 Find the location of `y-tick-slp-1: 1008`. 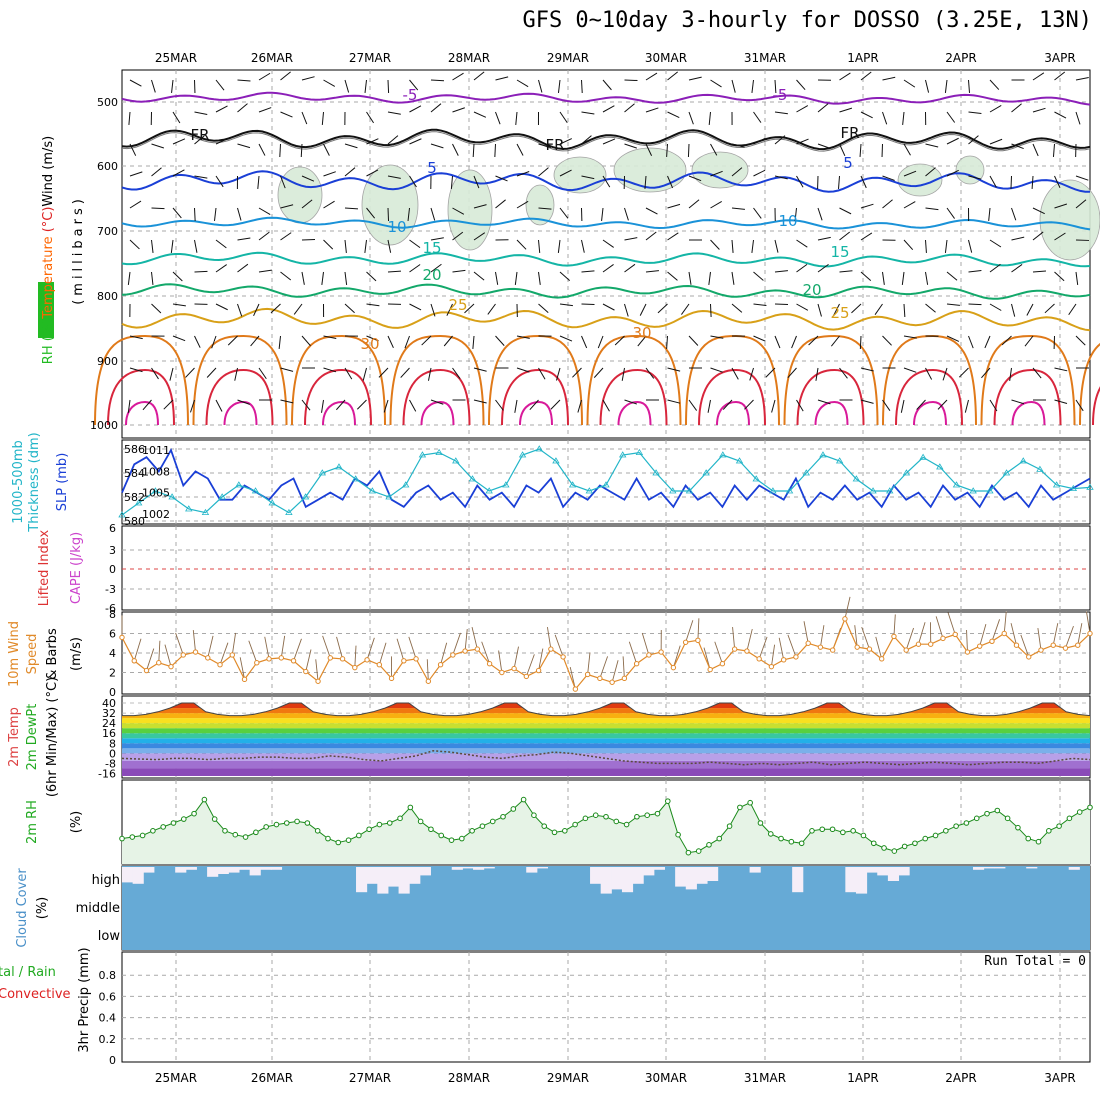

y-tick-slp-1: 1008 is located at coordinates (156, 471).